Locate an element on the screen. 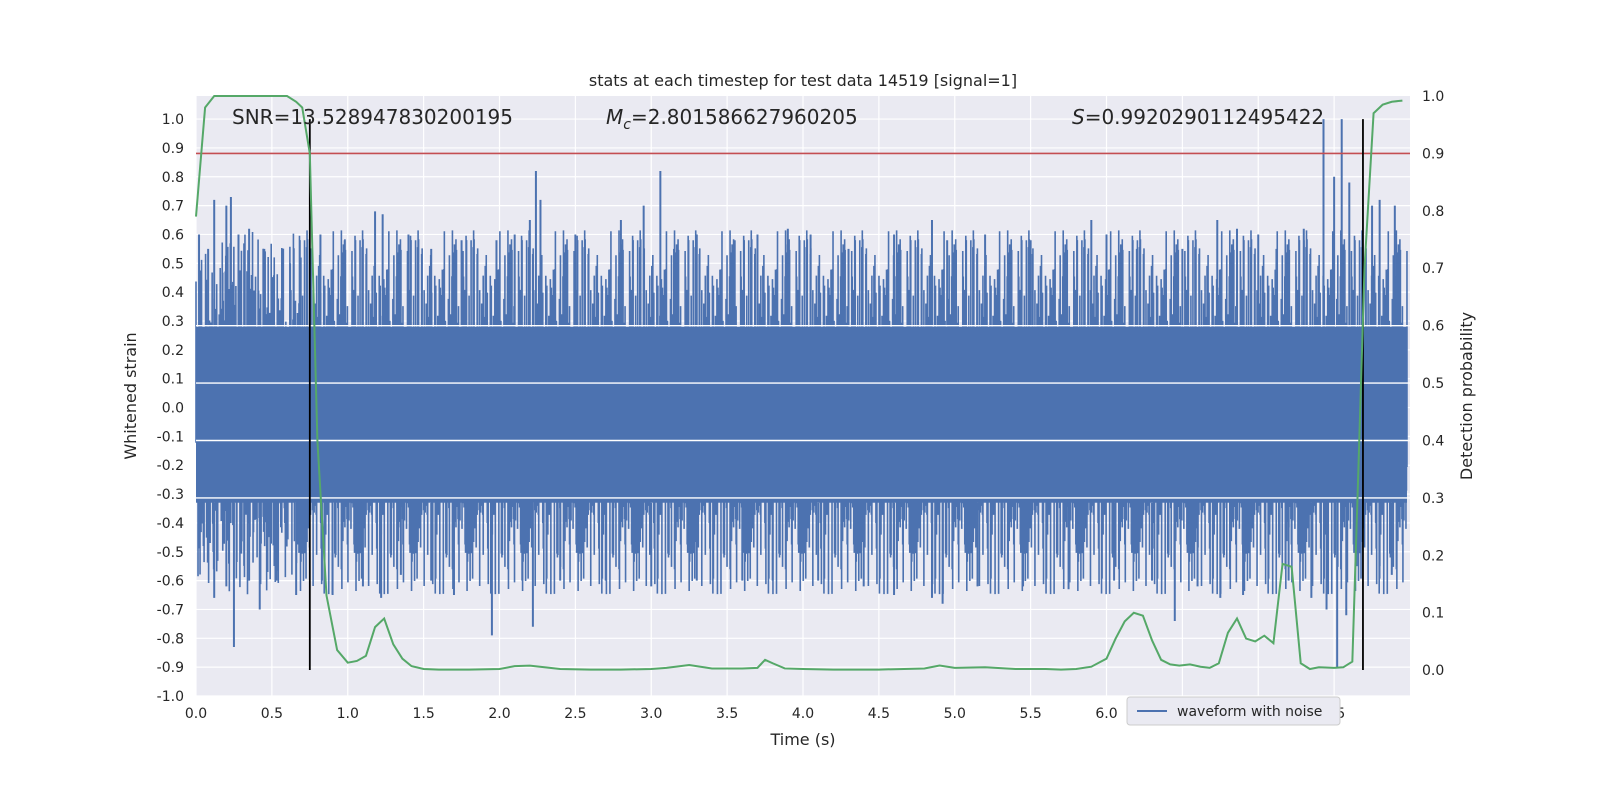 The width and height of the screenshot is (1600, 800). x-tick-label: 3.5 is located at coordinates (727, 714).